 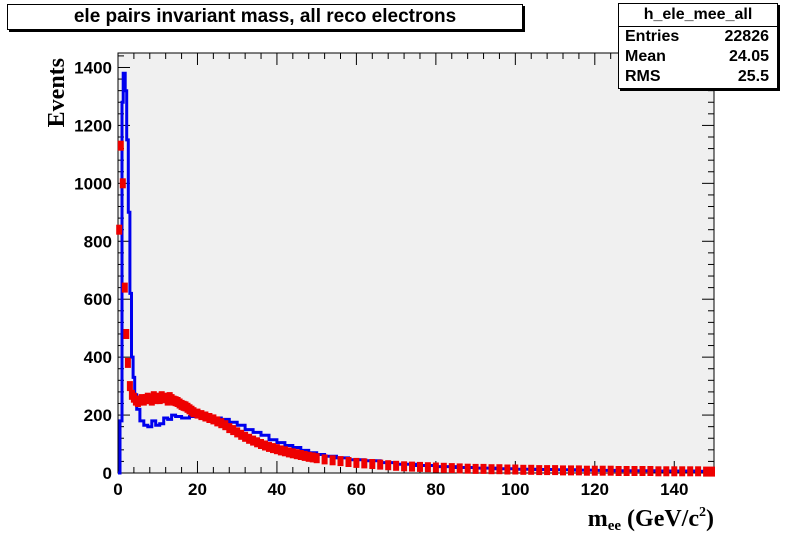 What do you see at coordinates (93, 125) in the screenshot?
I see `y-tick-label: 1200` at bounding box center [93, 125].